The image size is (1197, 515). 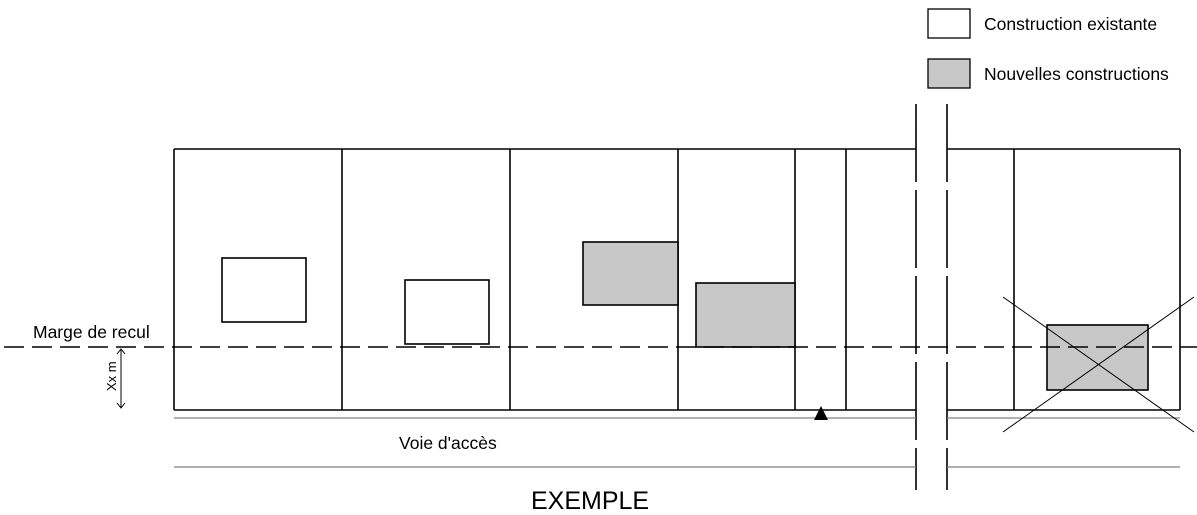 What do you see at coordinates (91, 332) in the screenshot?
I see `setback-label: Marge de recul` at bounding box center [91, 332].